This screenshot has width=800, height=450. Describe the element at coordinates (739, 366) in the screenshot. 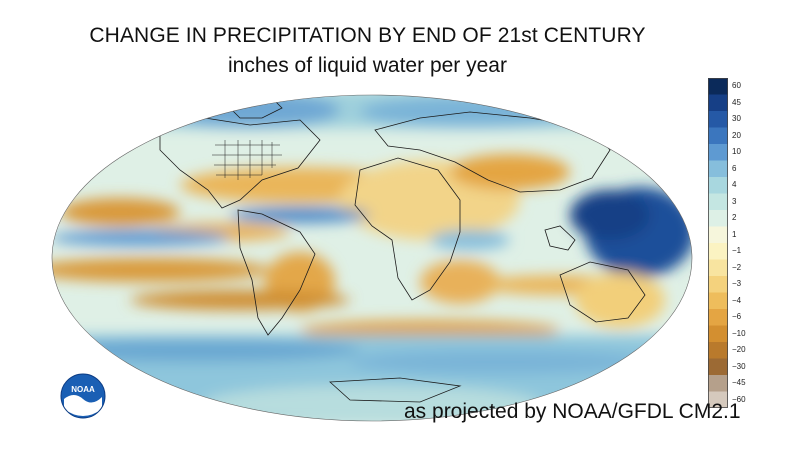

I see `legend-label: −30` at that location.